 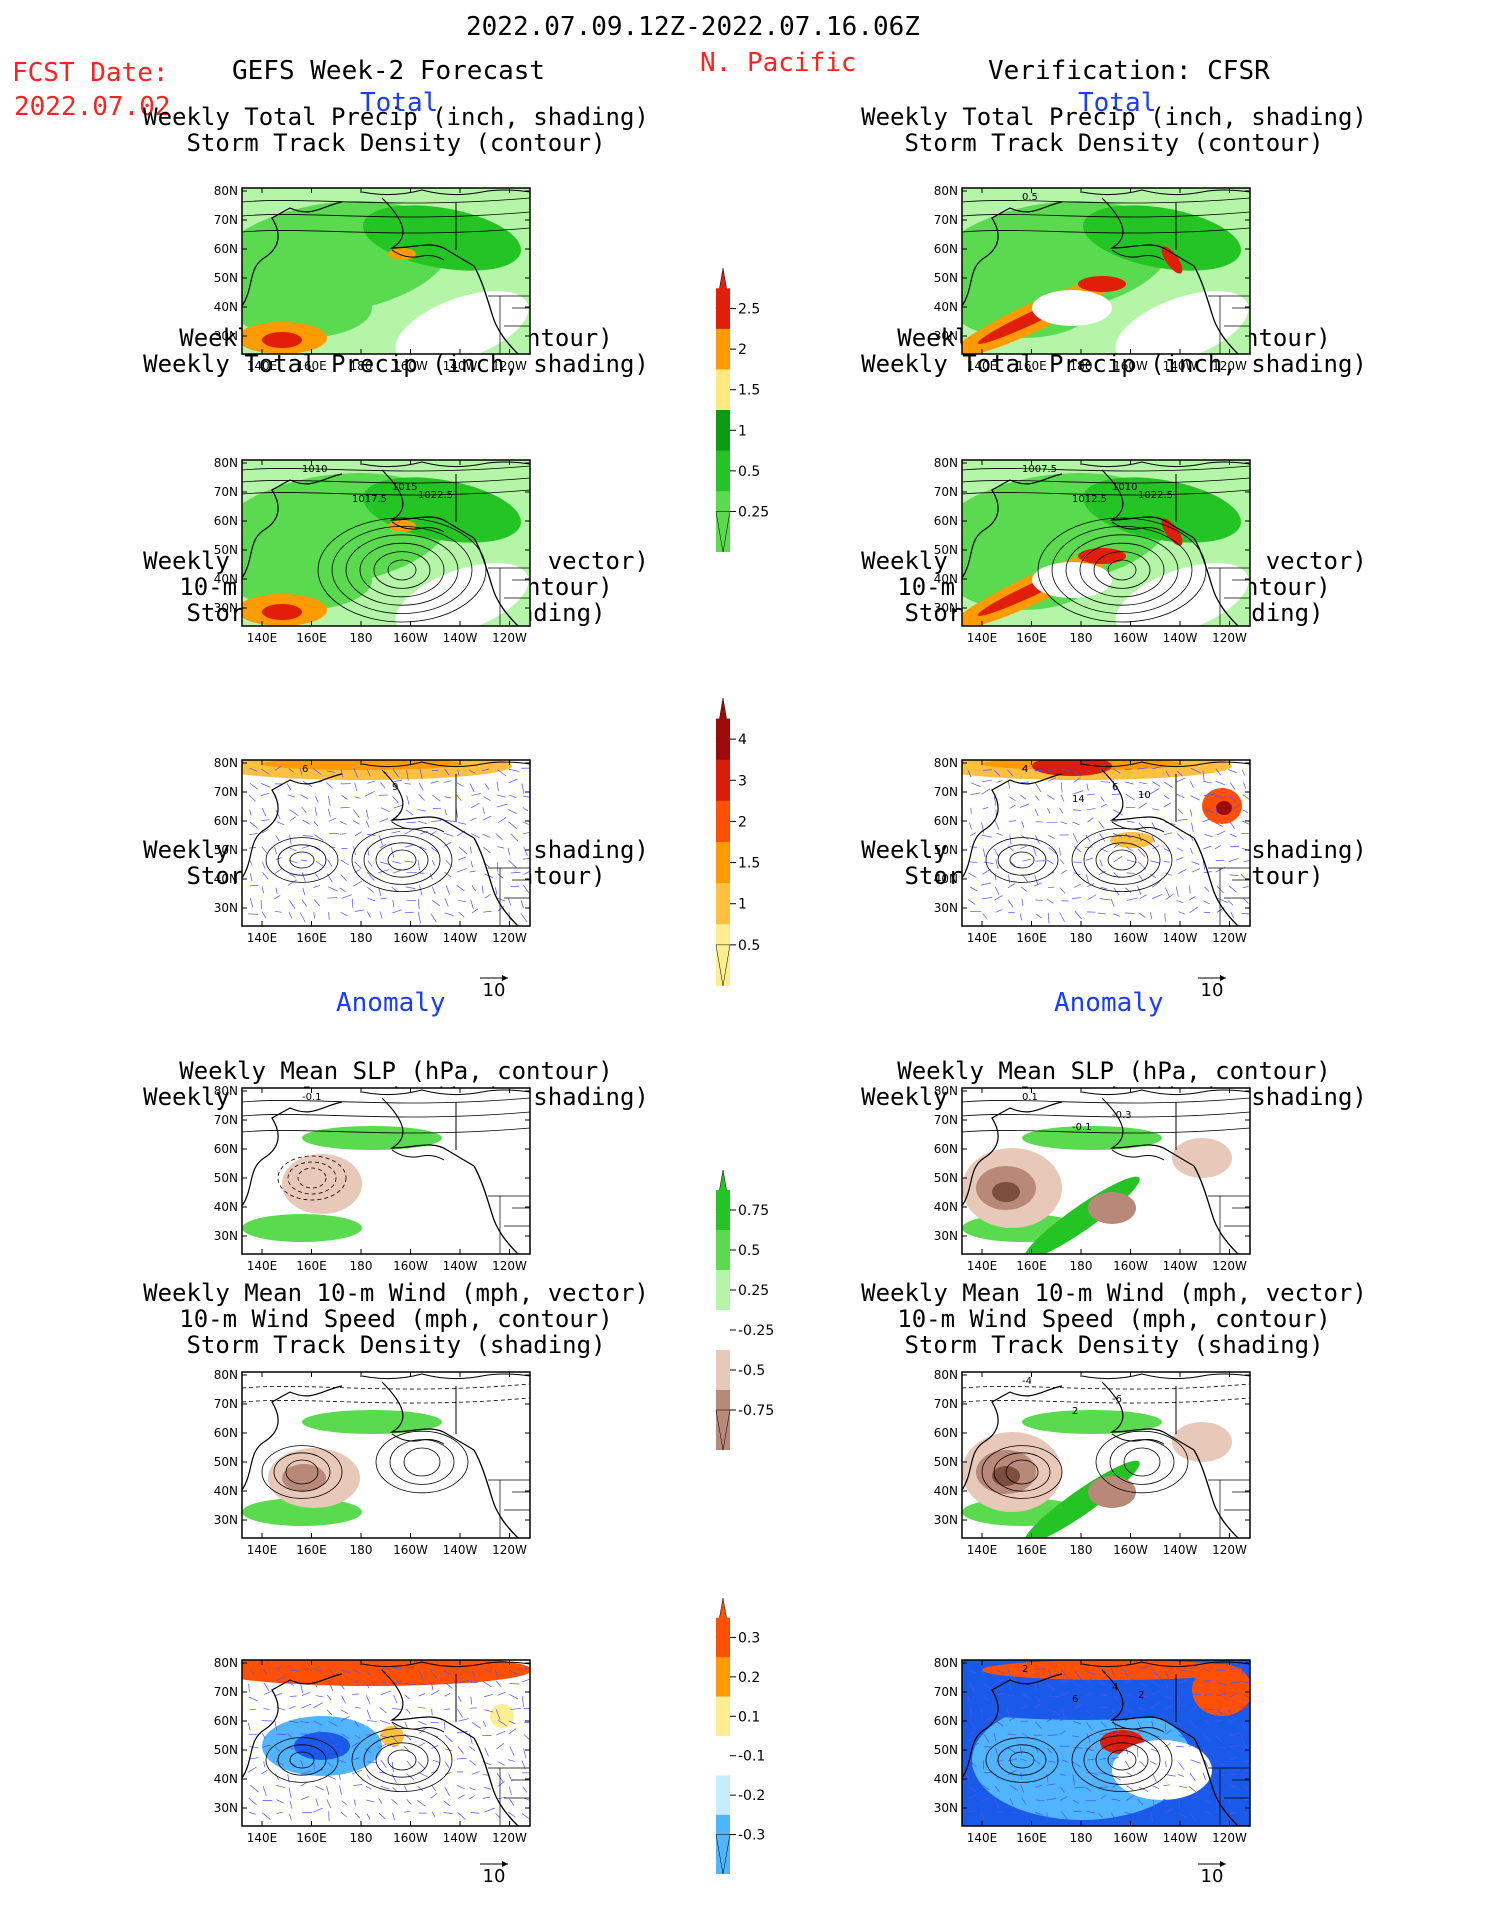 What do you see at coordinates (749, 1678) in the screenshot?
I see `colorbar-label: 0.2` at bounding box center [749, 1678].